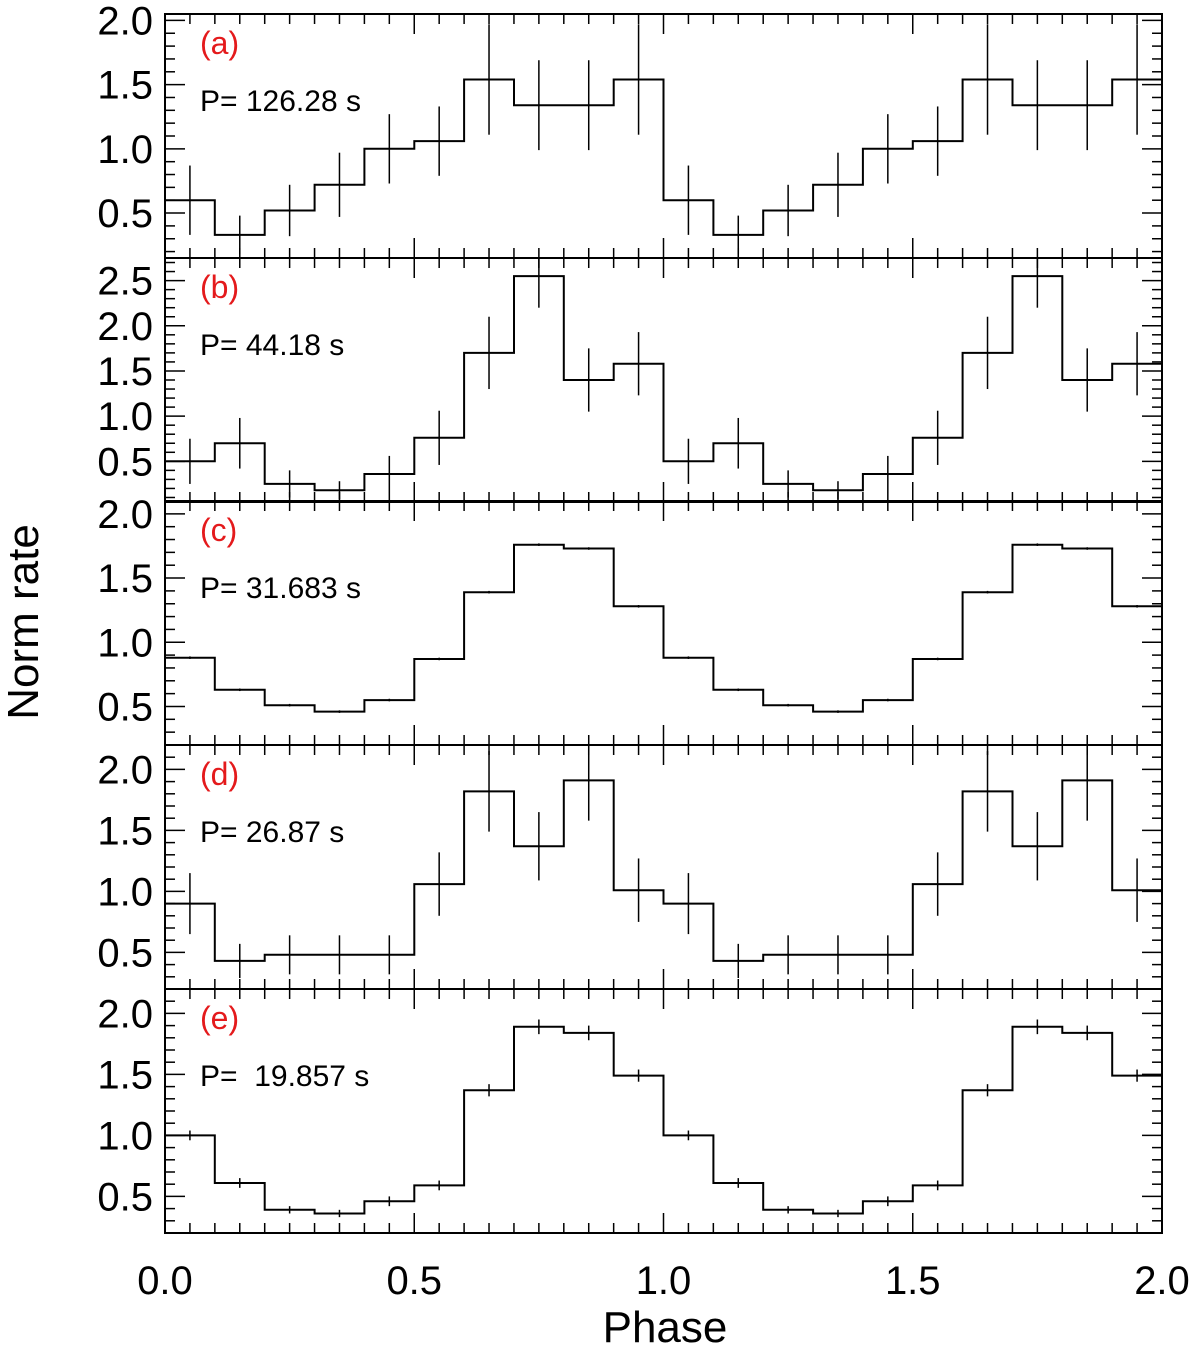 Image resolution: width=1200 pixels, height=1359 pixels. I want to click on panel-label: (d), so click(219, 774).